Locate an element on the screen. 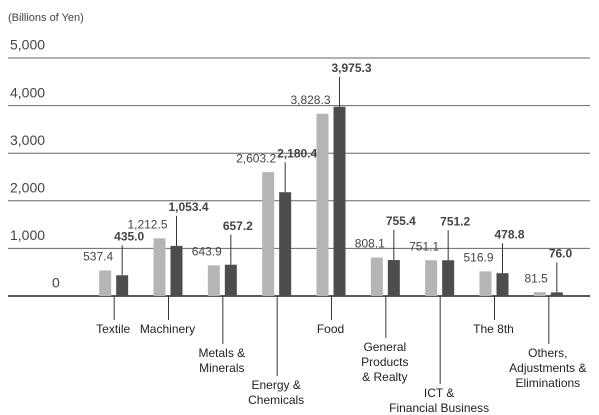  value-label: 478.8 is located at coordinates (510, 234).